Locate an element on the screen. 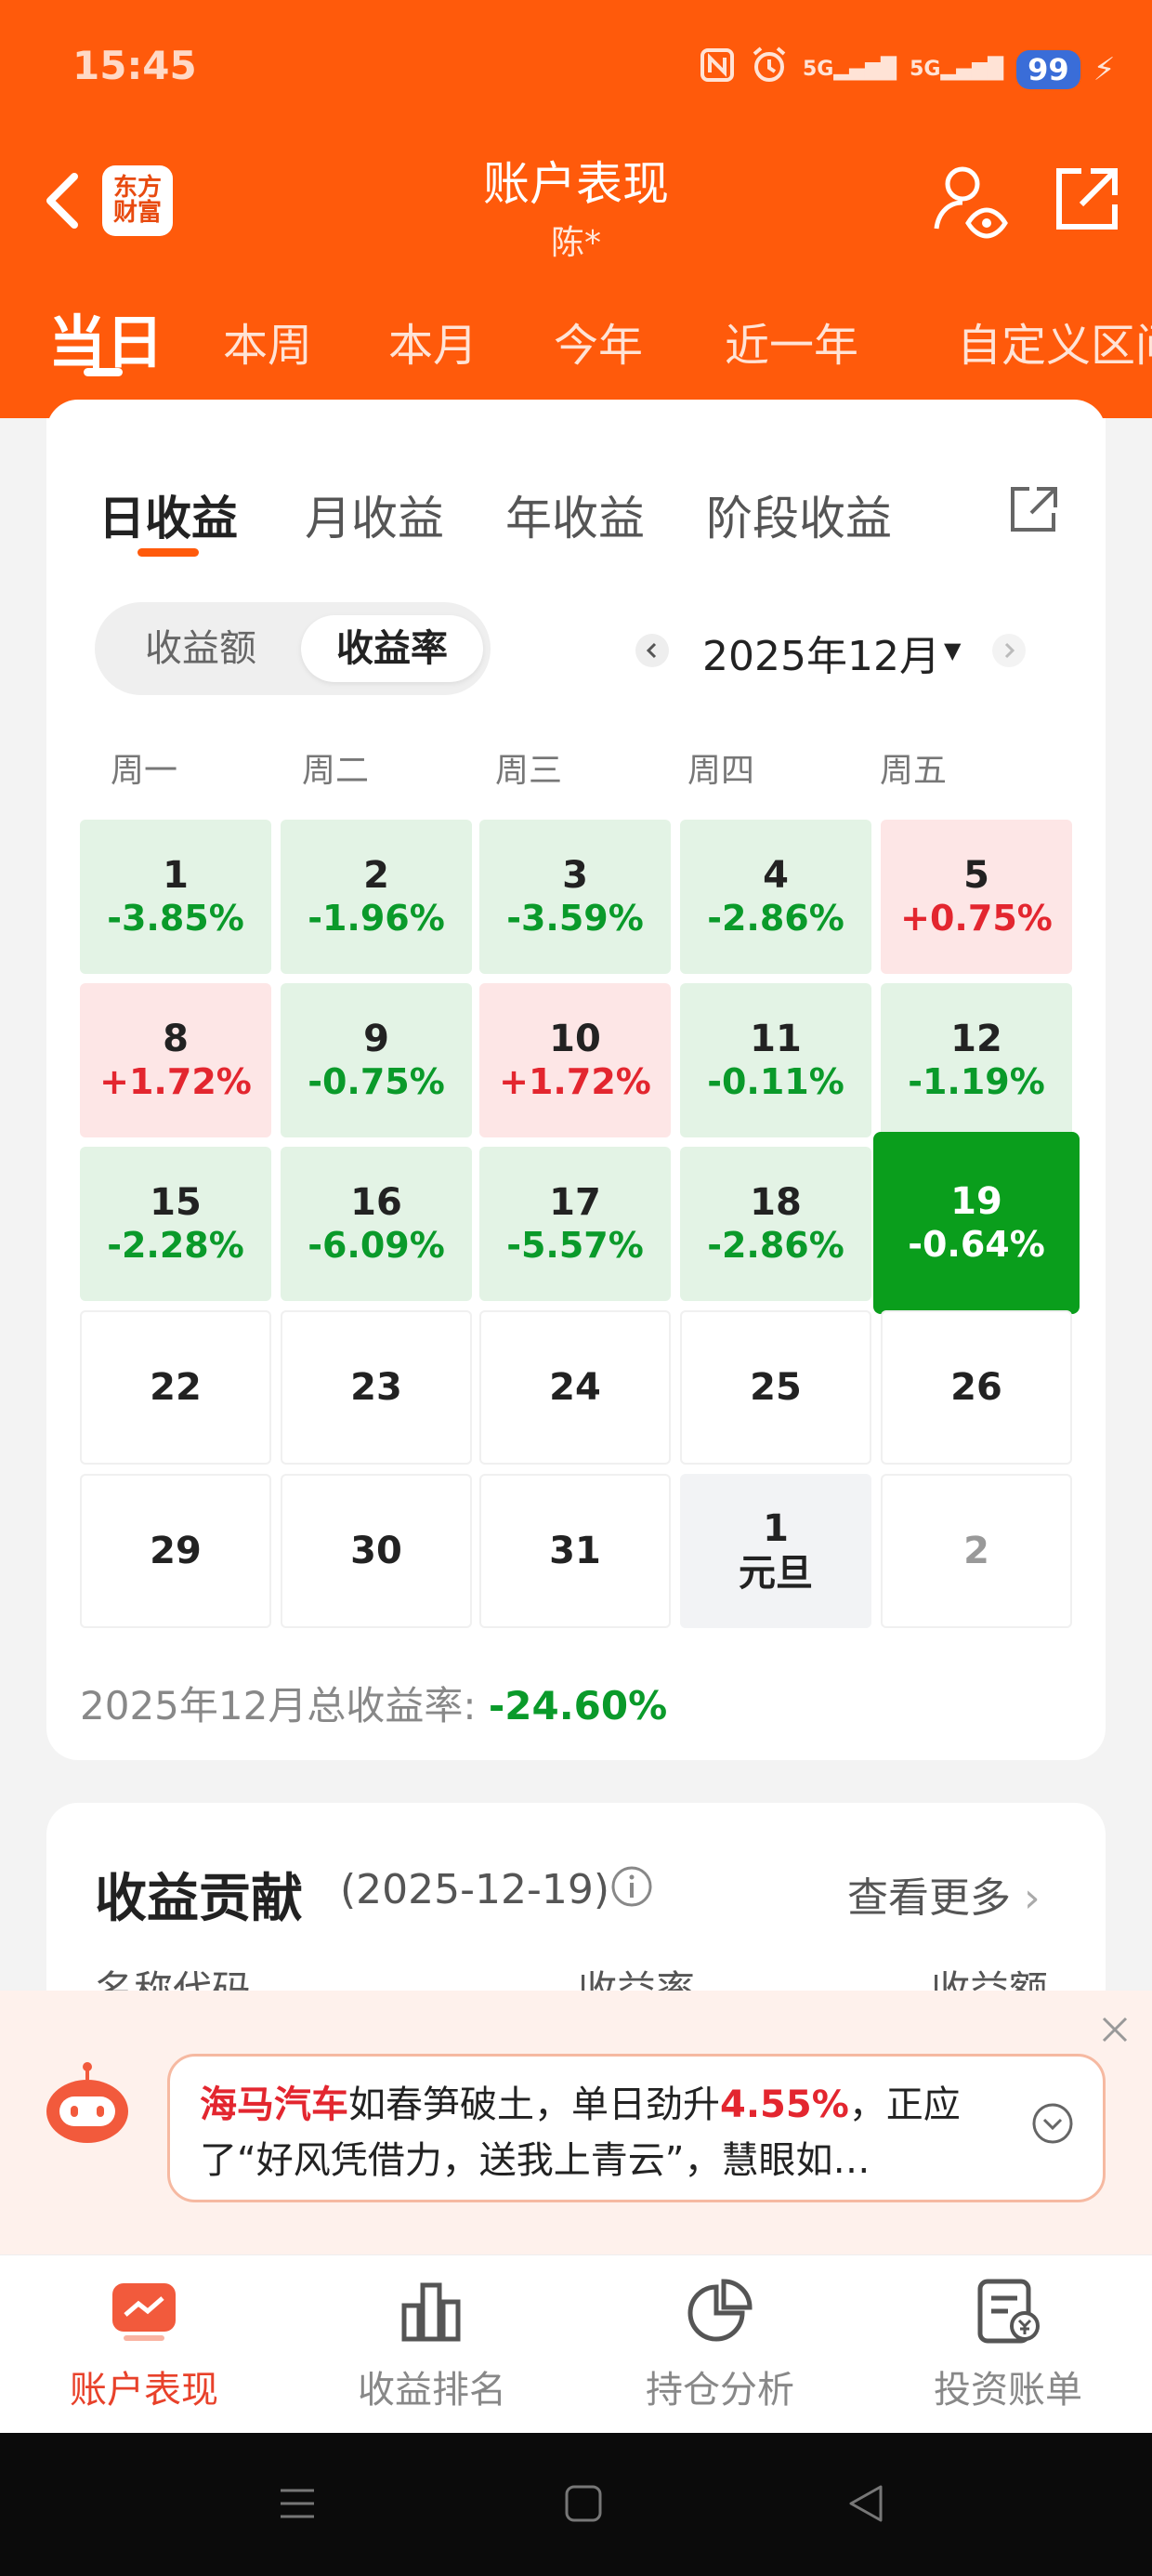 This screenshot has width=1152, height=2576. calendar-day: 25 is located at coordinates (775, 1387).